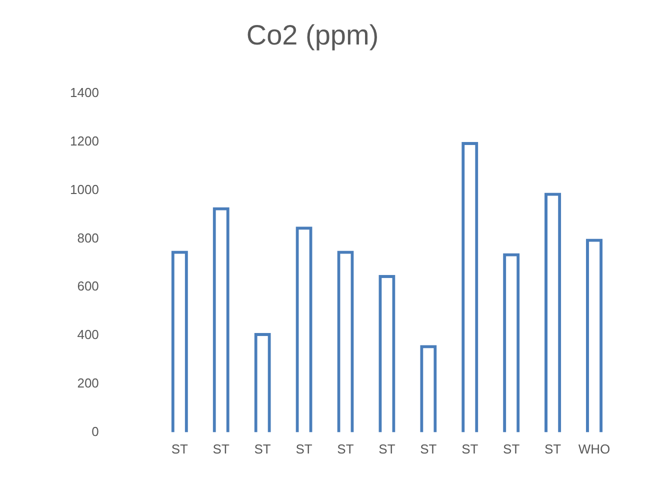 The width and height of the screenshot is (655, 500). What do you see at coordinates (84, 189) in the screenshot?
I see `y-tick-label: 1000` at bounding box center [84, 189].